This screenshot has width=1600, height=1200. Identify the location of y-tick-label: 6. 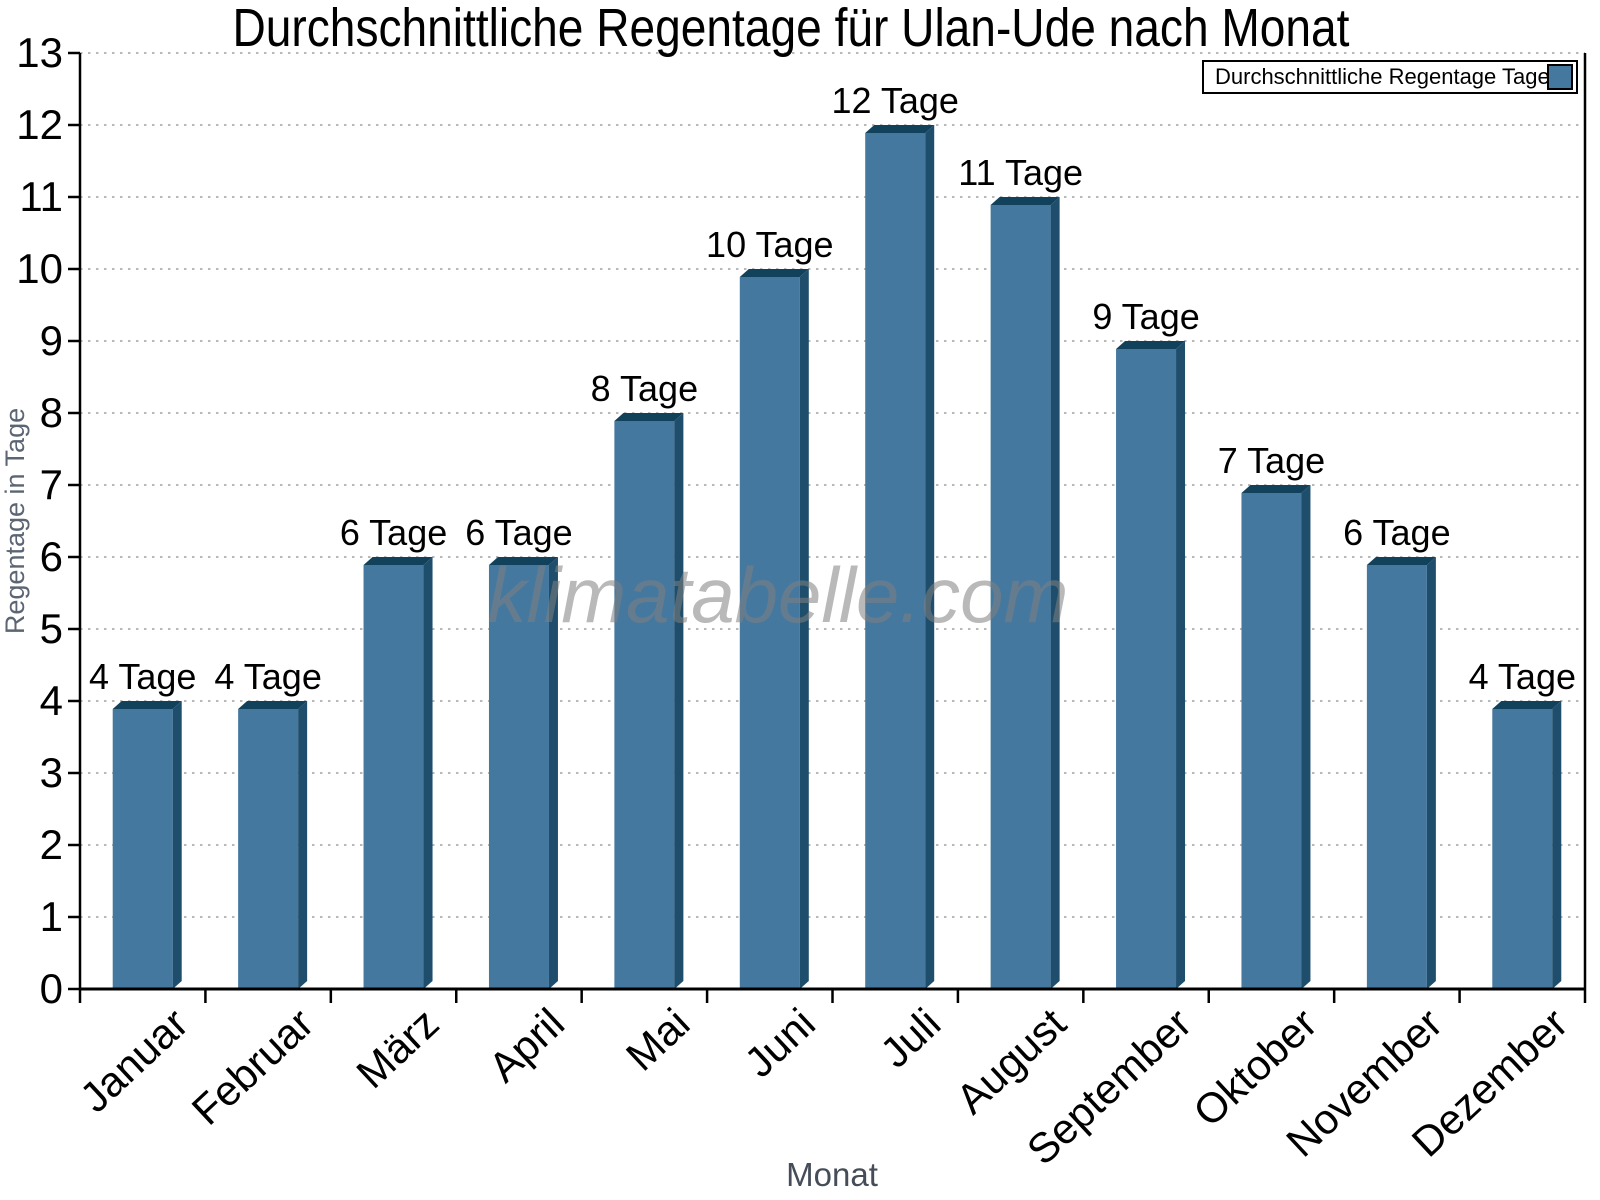
(51, 556).